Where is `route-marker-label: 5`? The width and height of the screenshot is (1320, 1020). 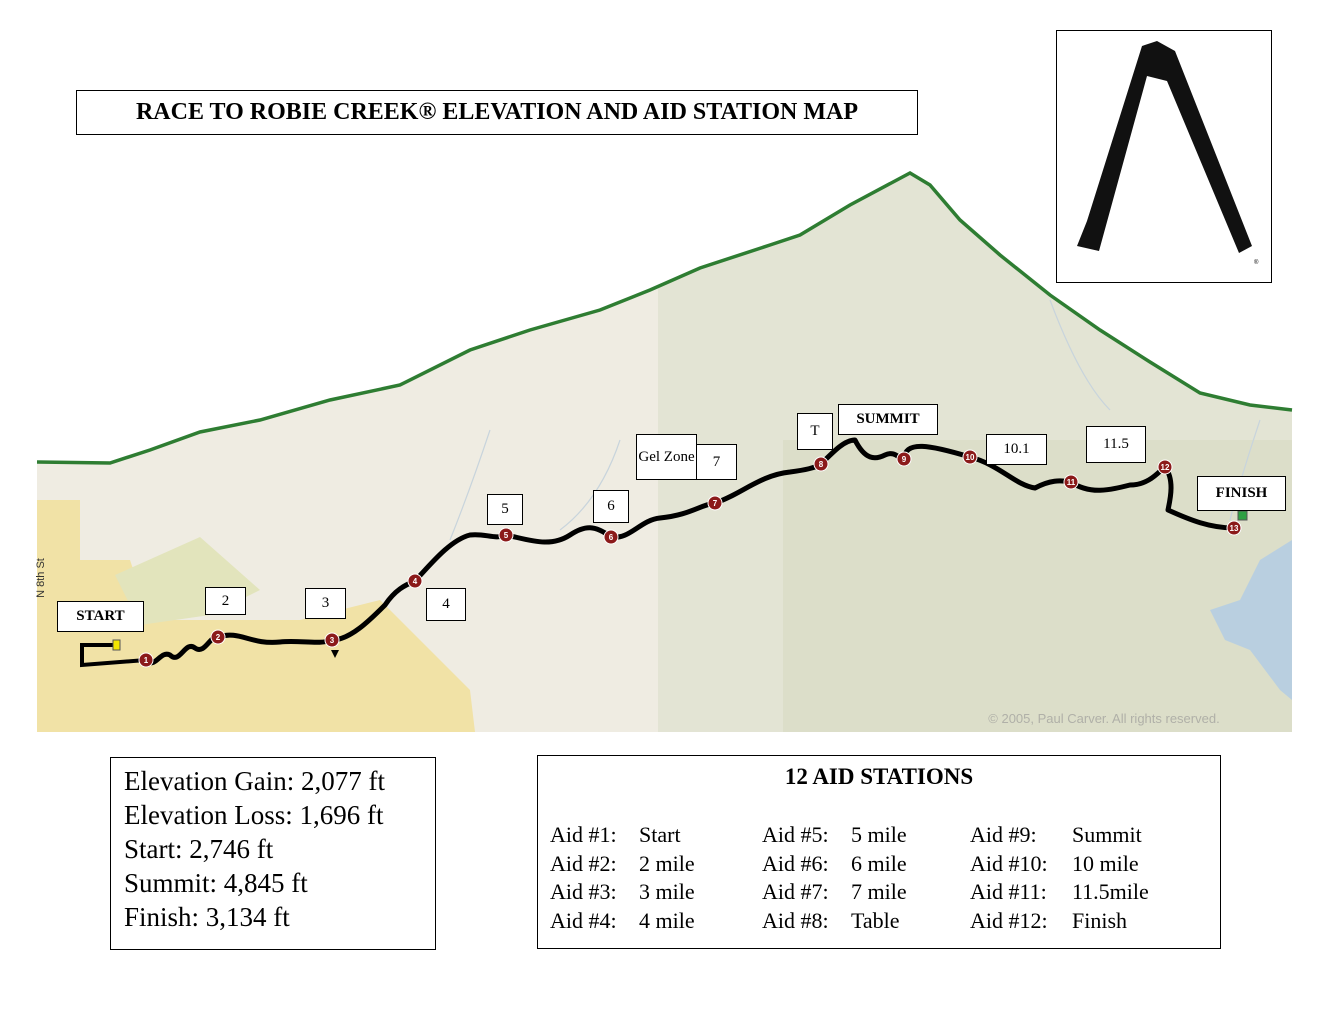
route-marker-label: 5 is located at coordinates (506, 535).